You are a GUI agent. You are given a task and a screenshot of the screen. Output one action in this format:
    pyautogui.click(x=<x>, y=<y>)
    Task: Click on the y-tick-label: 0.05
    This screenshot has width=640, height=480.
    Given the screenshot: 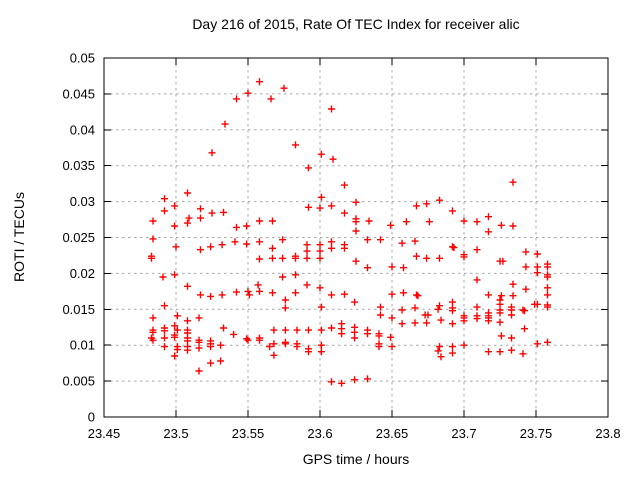 What is the action you would take?
    pyautogui.click(x=82, y=58)
    